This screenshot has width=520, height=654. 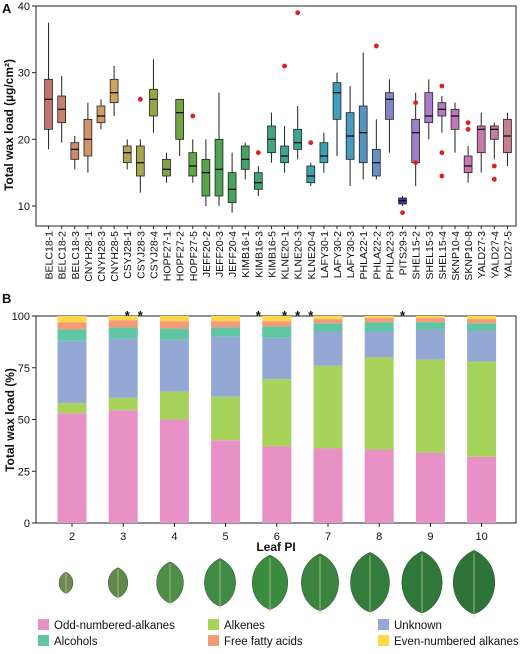 I want to click on panel-a-ylabel: Total wax load (µg/cm²), so click(x=9, y=125).